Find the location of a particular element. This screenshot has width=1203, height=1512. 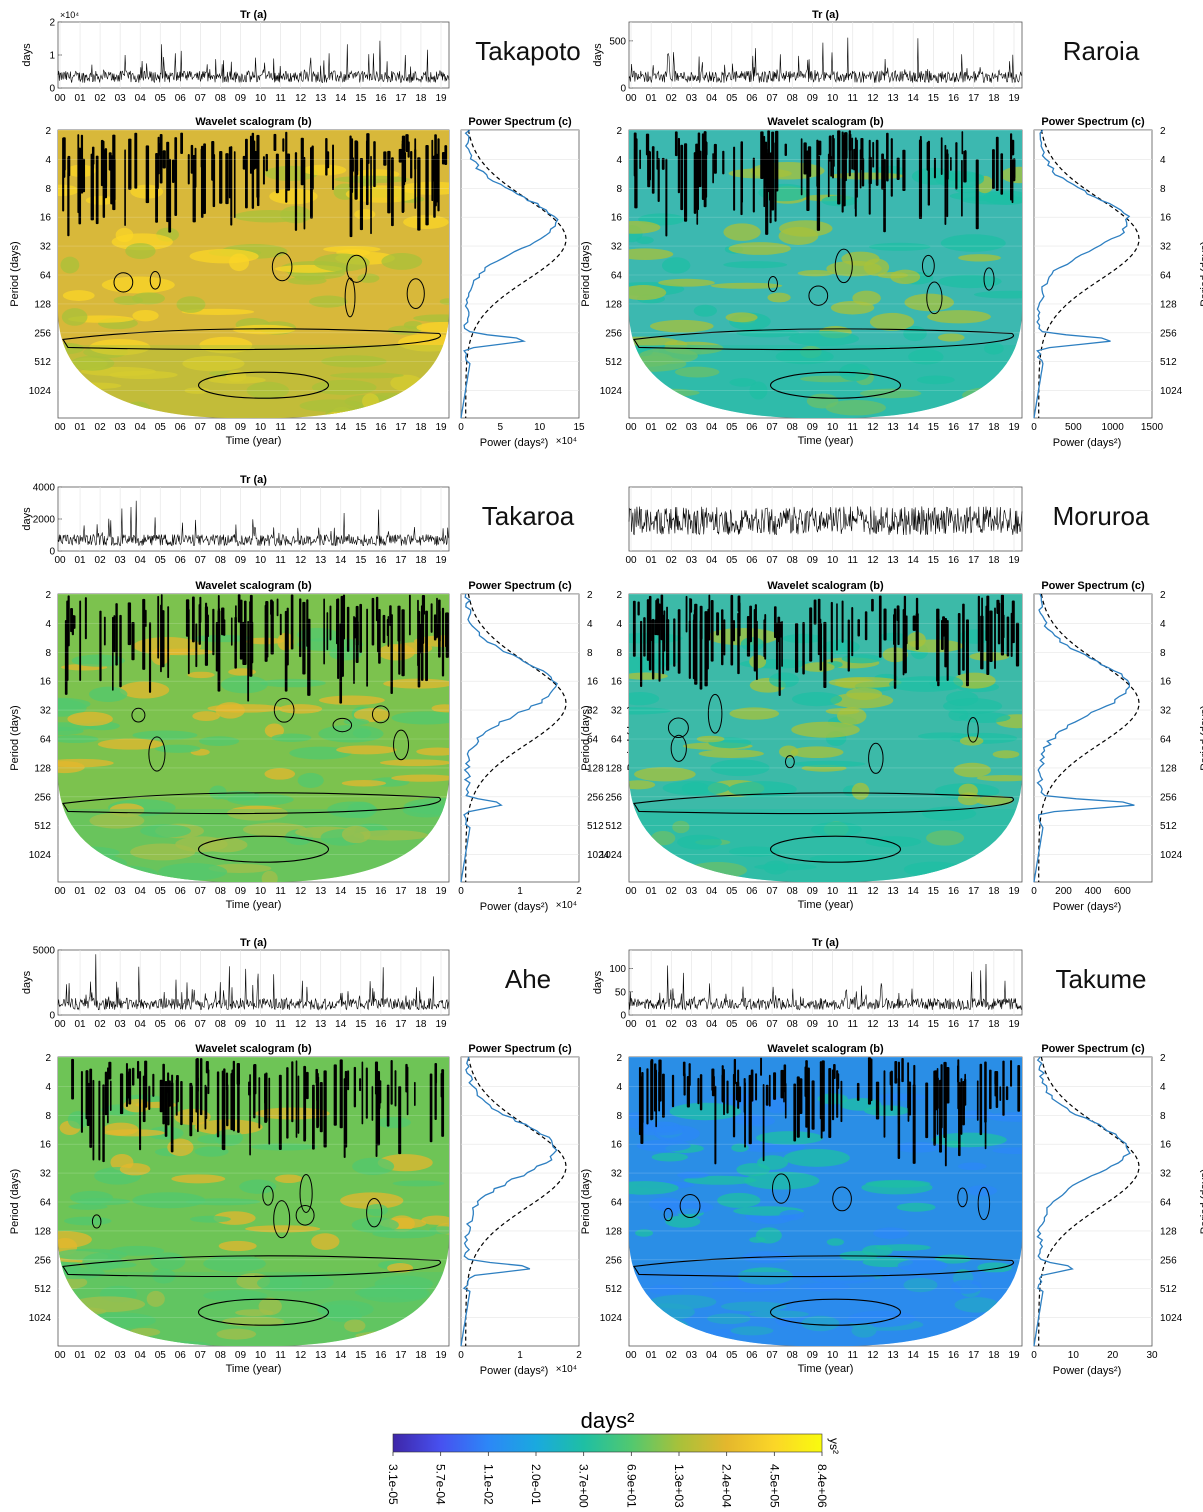

period-tick-label: 512 is located at coordinates (42, 1289).